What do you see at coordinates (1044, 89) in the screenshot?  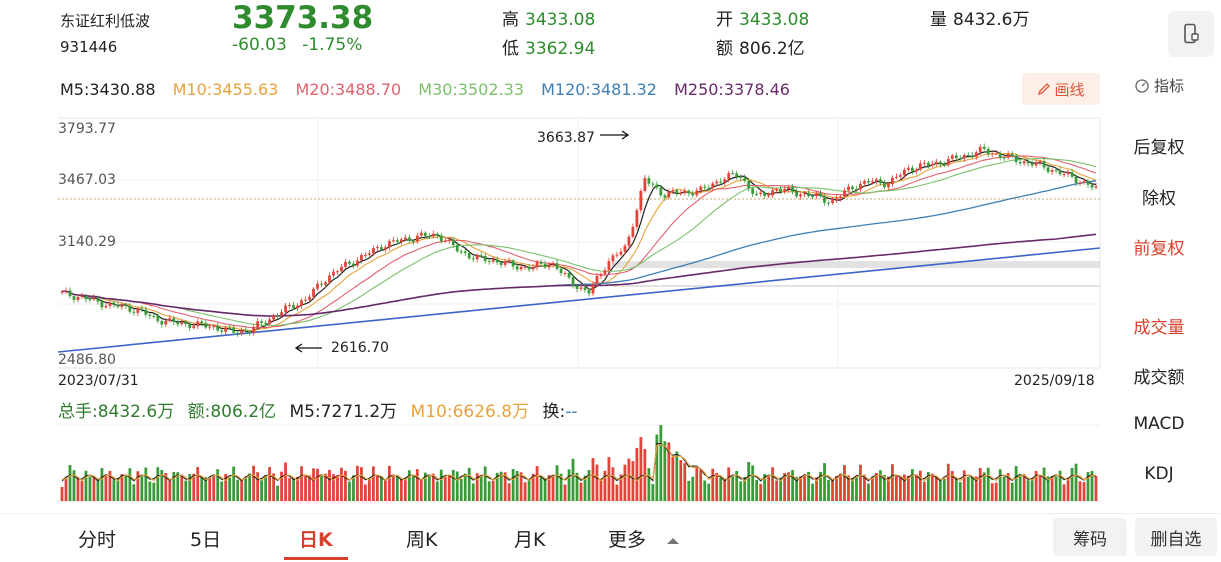 I see `pencil-icon` at bounding box center [1044, 89].